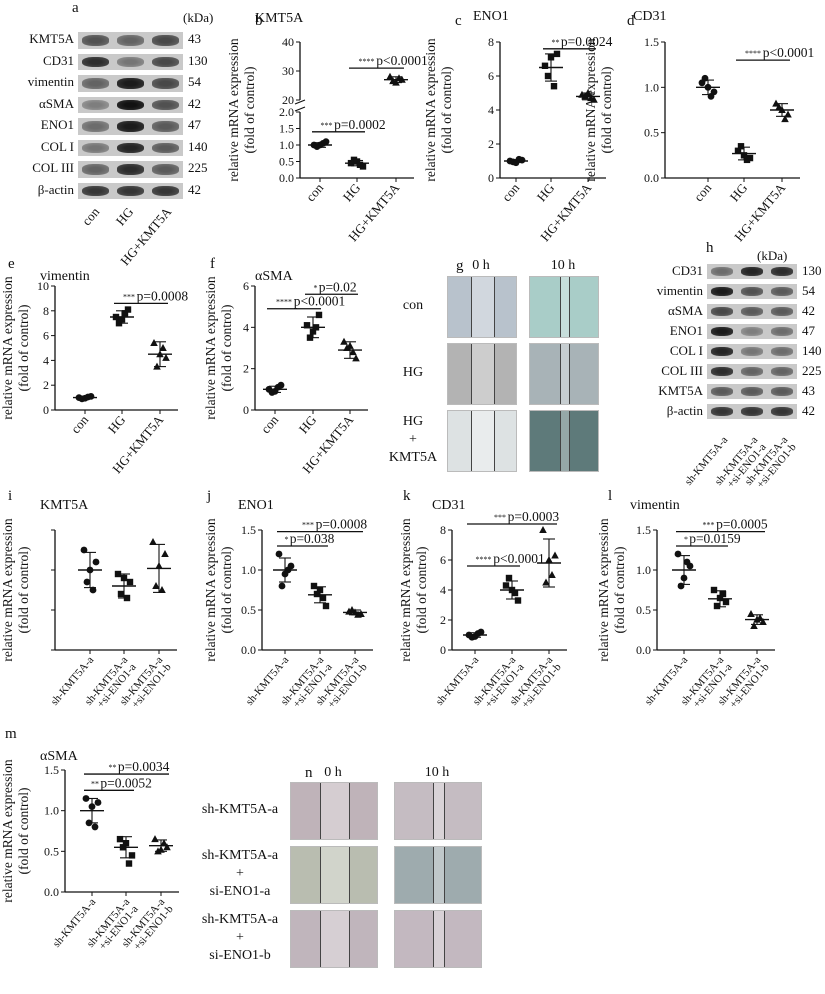 This screenshot has height=994, width=825. What do you see at coordinates (715, 538) in the screenshot?
I see `p-value-label: p=0.0159` at bounding box center [715, 538].